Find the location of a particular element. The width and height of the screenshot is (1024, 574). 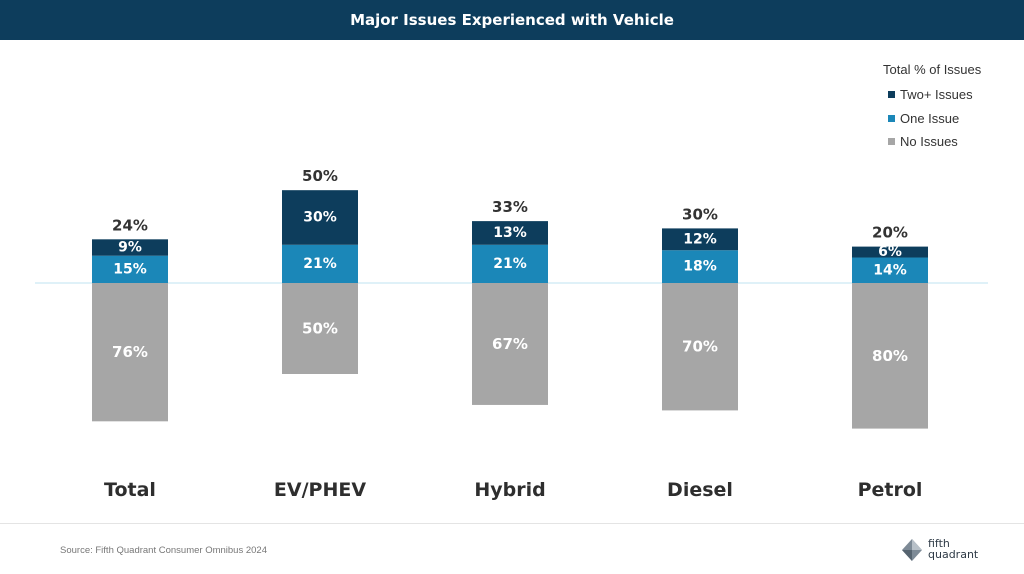

legend-item-one-issue: One Issue is located at coordinates (925, 119).